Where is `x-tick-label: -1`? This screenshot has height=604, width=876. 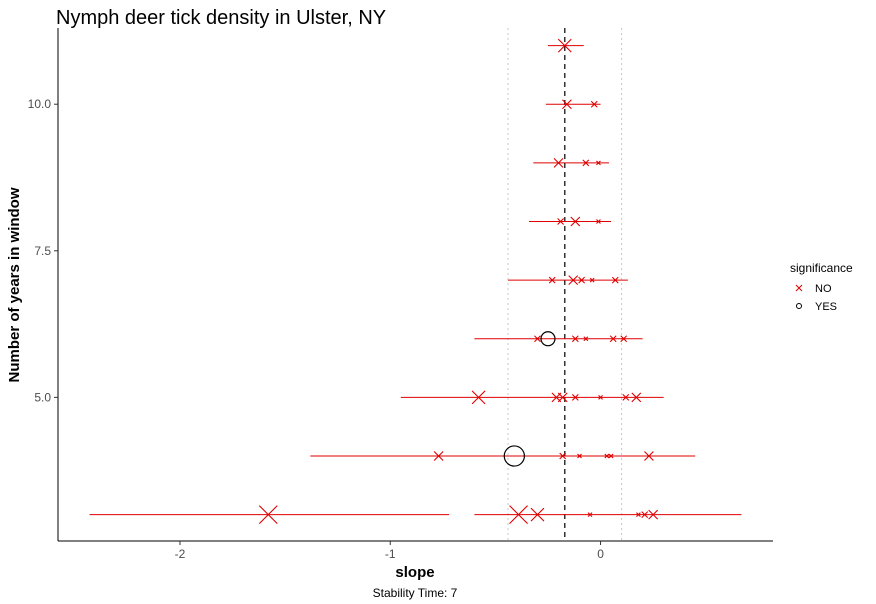
x-tick-label: -1 is located at coordinates (390, 554).